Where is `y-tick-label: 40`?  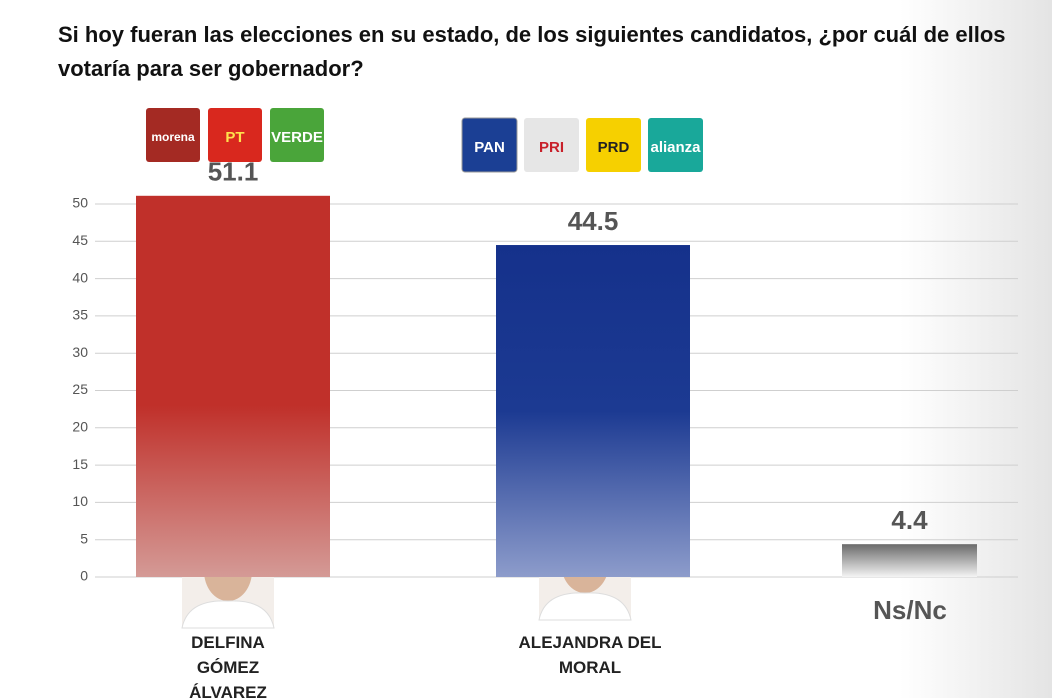
y-tick-label: 40 is located at coordinates (80, 277).